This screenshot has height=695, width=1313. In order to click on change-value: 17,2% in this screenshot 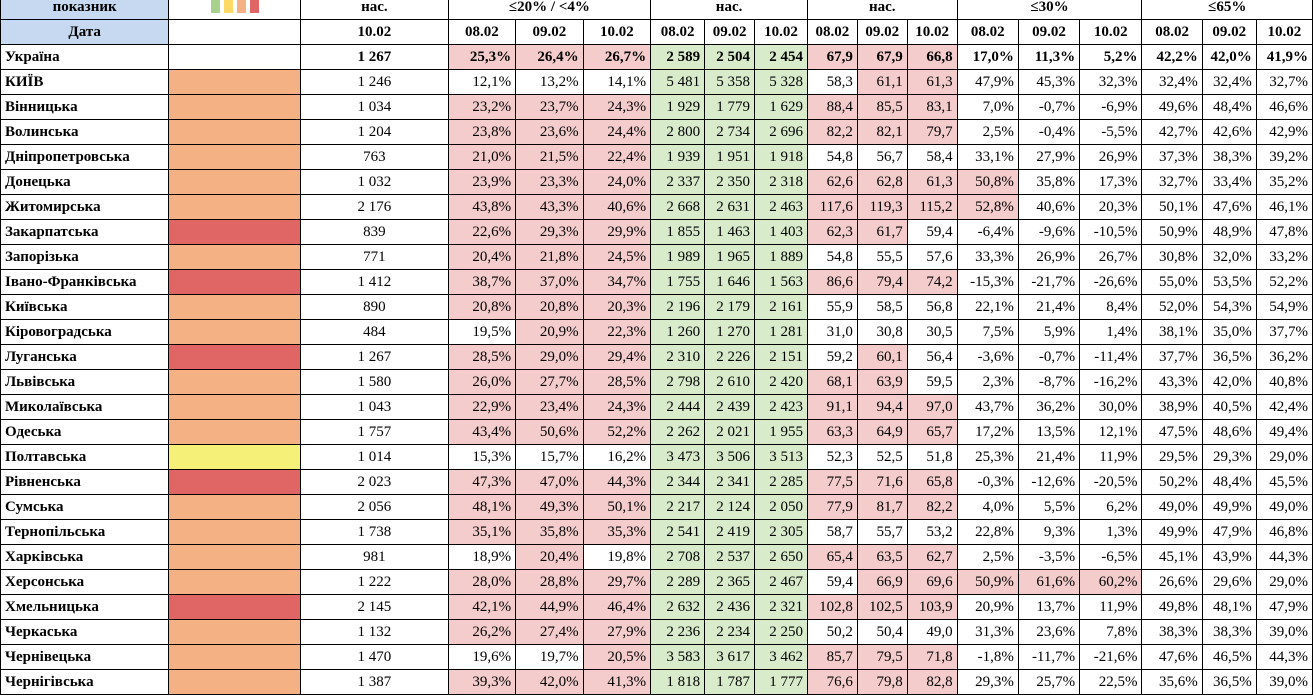, I will do `click(987, 432)`.